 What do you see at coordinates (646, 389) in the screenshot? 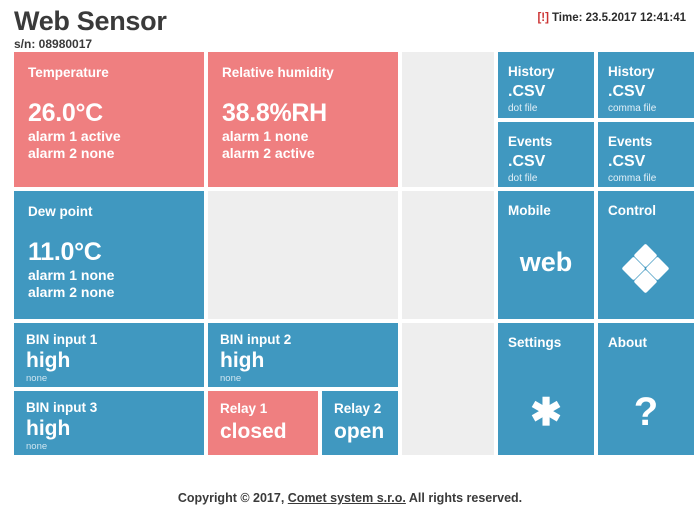
I see `about-button: About ?` at bounding box center [646, 389].